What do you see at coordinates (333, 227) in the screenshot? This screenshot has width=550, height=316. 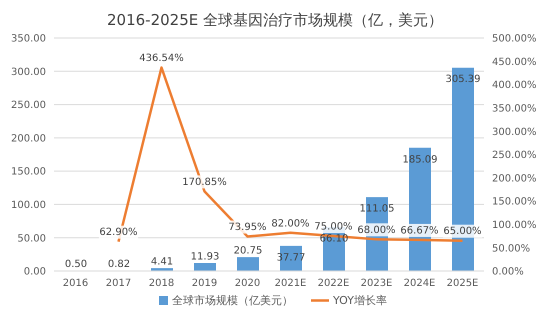 I see `data-label: 75.00%` at bounding box center [333, 227].